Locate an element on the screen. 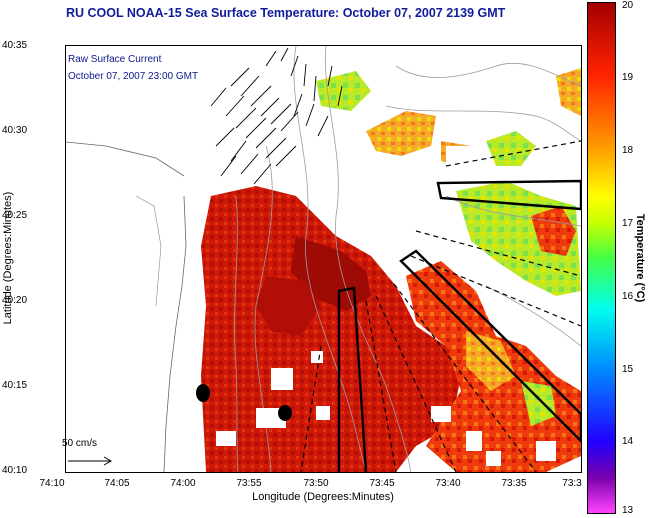 The image size is (651, 518). current-vectors is located at coordinates (276, 116).